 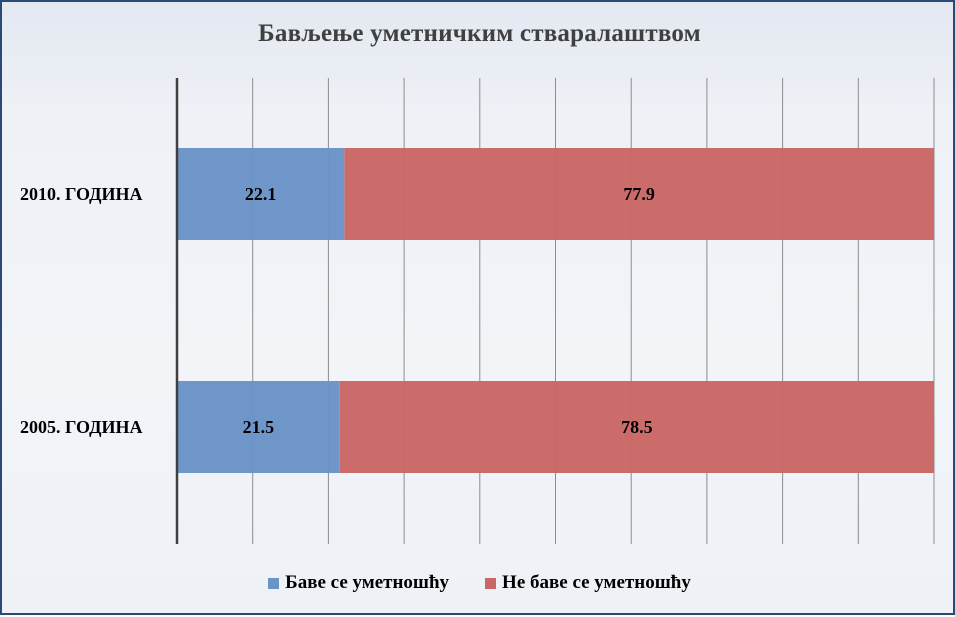 I want to click on legend: Баве се уметношћу Не баве се уметношћу, so click(x=478, y=583).